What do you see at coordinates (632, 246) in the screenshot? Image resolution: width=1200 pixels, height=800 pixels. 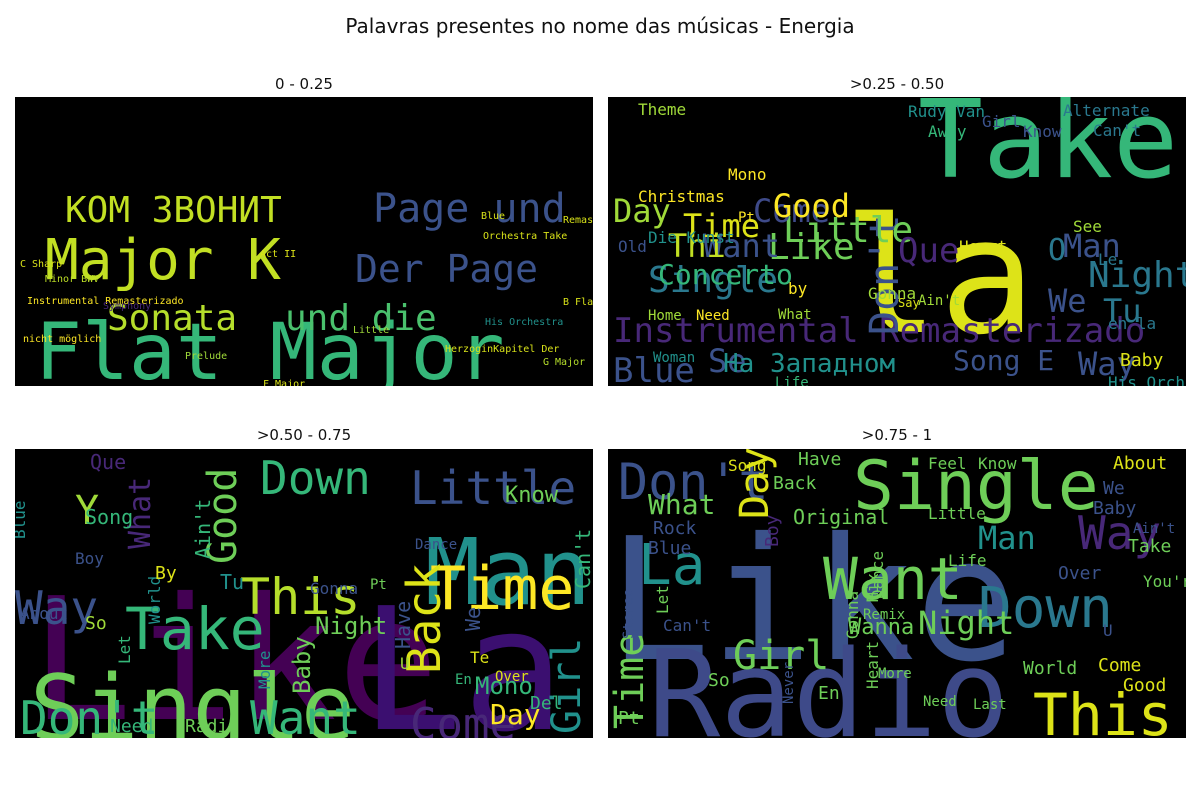 I see `word-label: Old` at bounding box center [632, 246].